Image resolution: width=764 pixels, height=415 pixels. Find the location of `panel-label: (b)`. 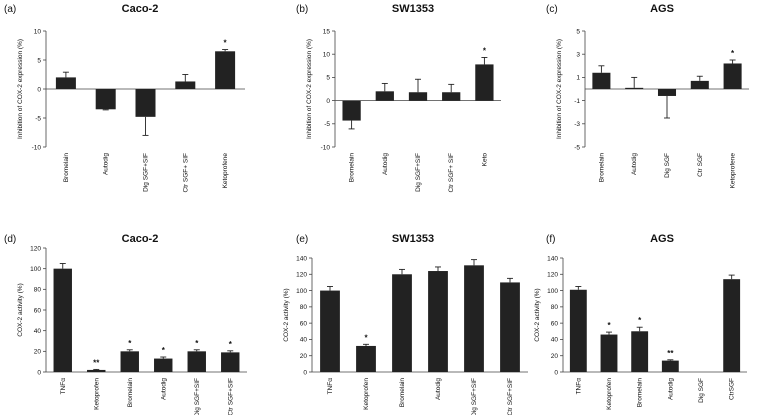

panel-label: (b) is located at coordinates (302, 9).